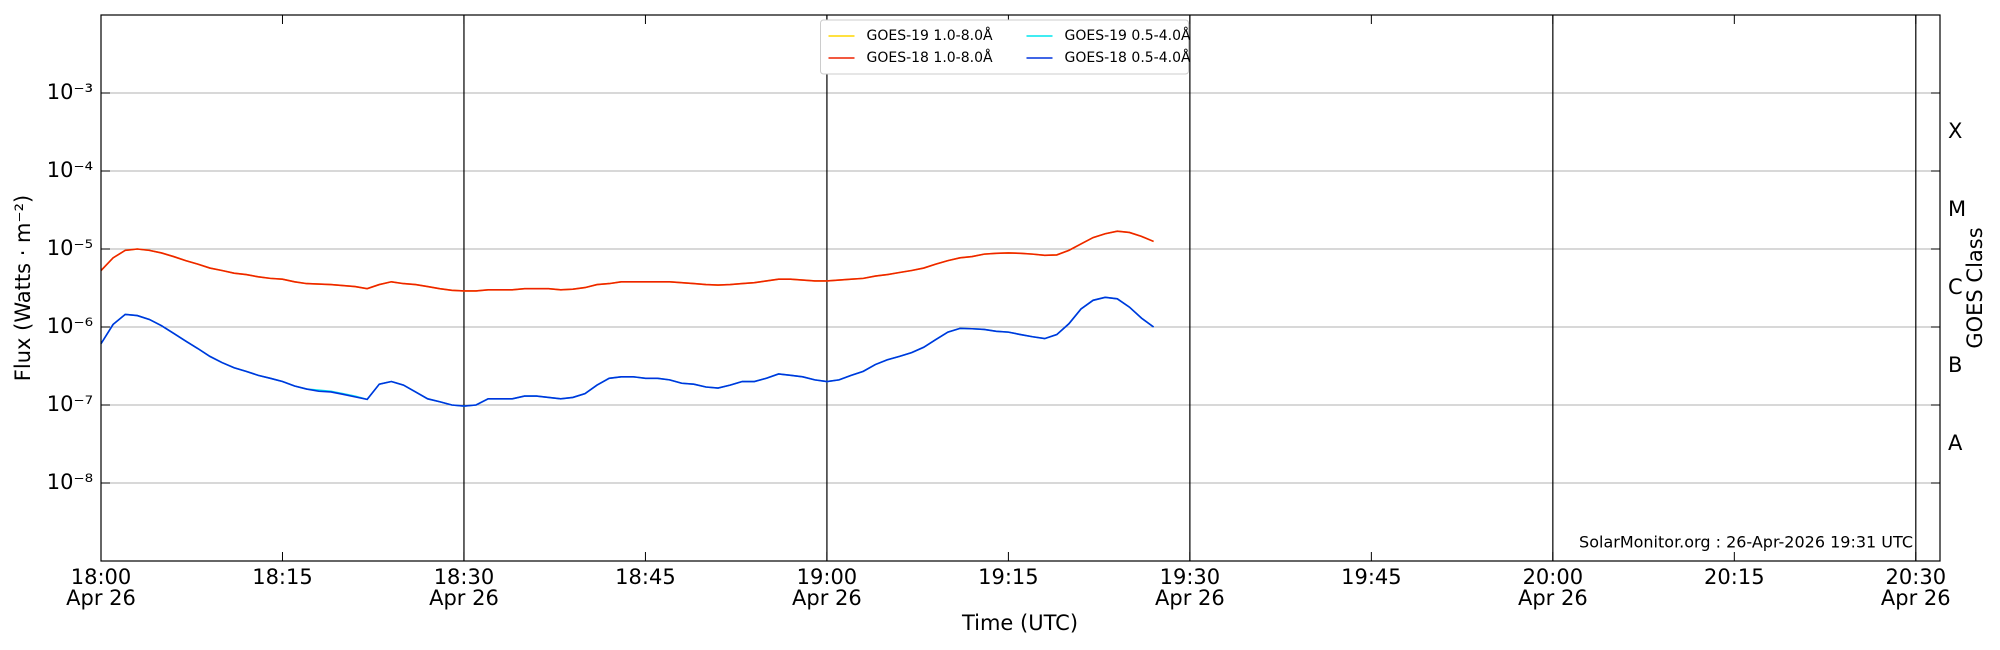  What do you see at coordinates (1128, 57) in the screenshot?
I see `legend-label: GOES-18 0.5-4.0Å` at bounding box center [1128, 57].